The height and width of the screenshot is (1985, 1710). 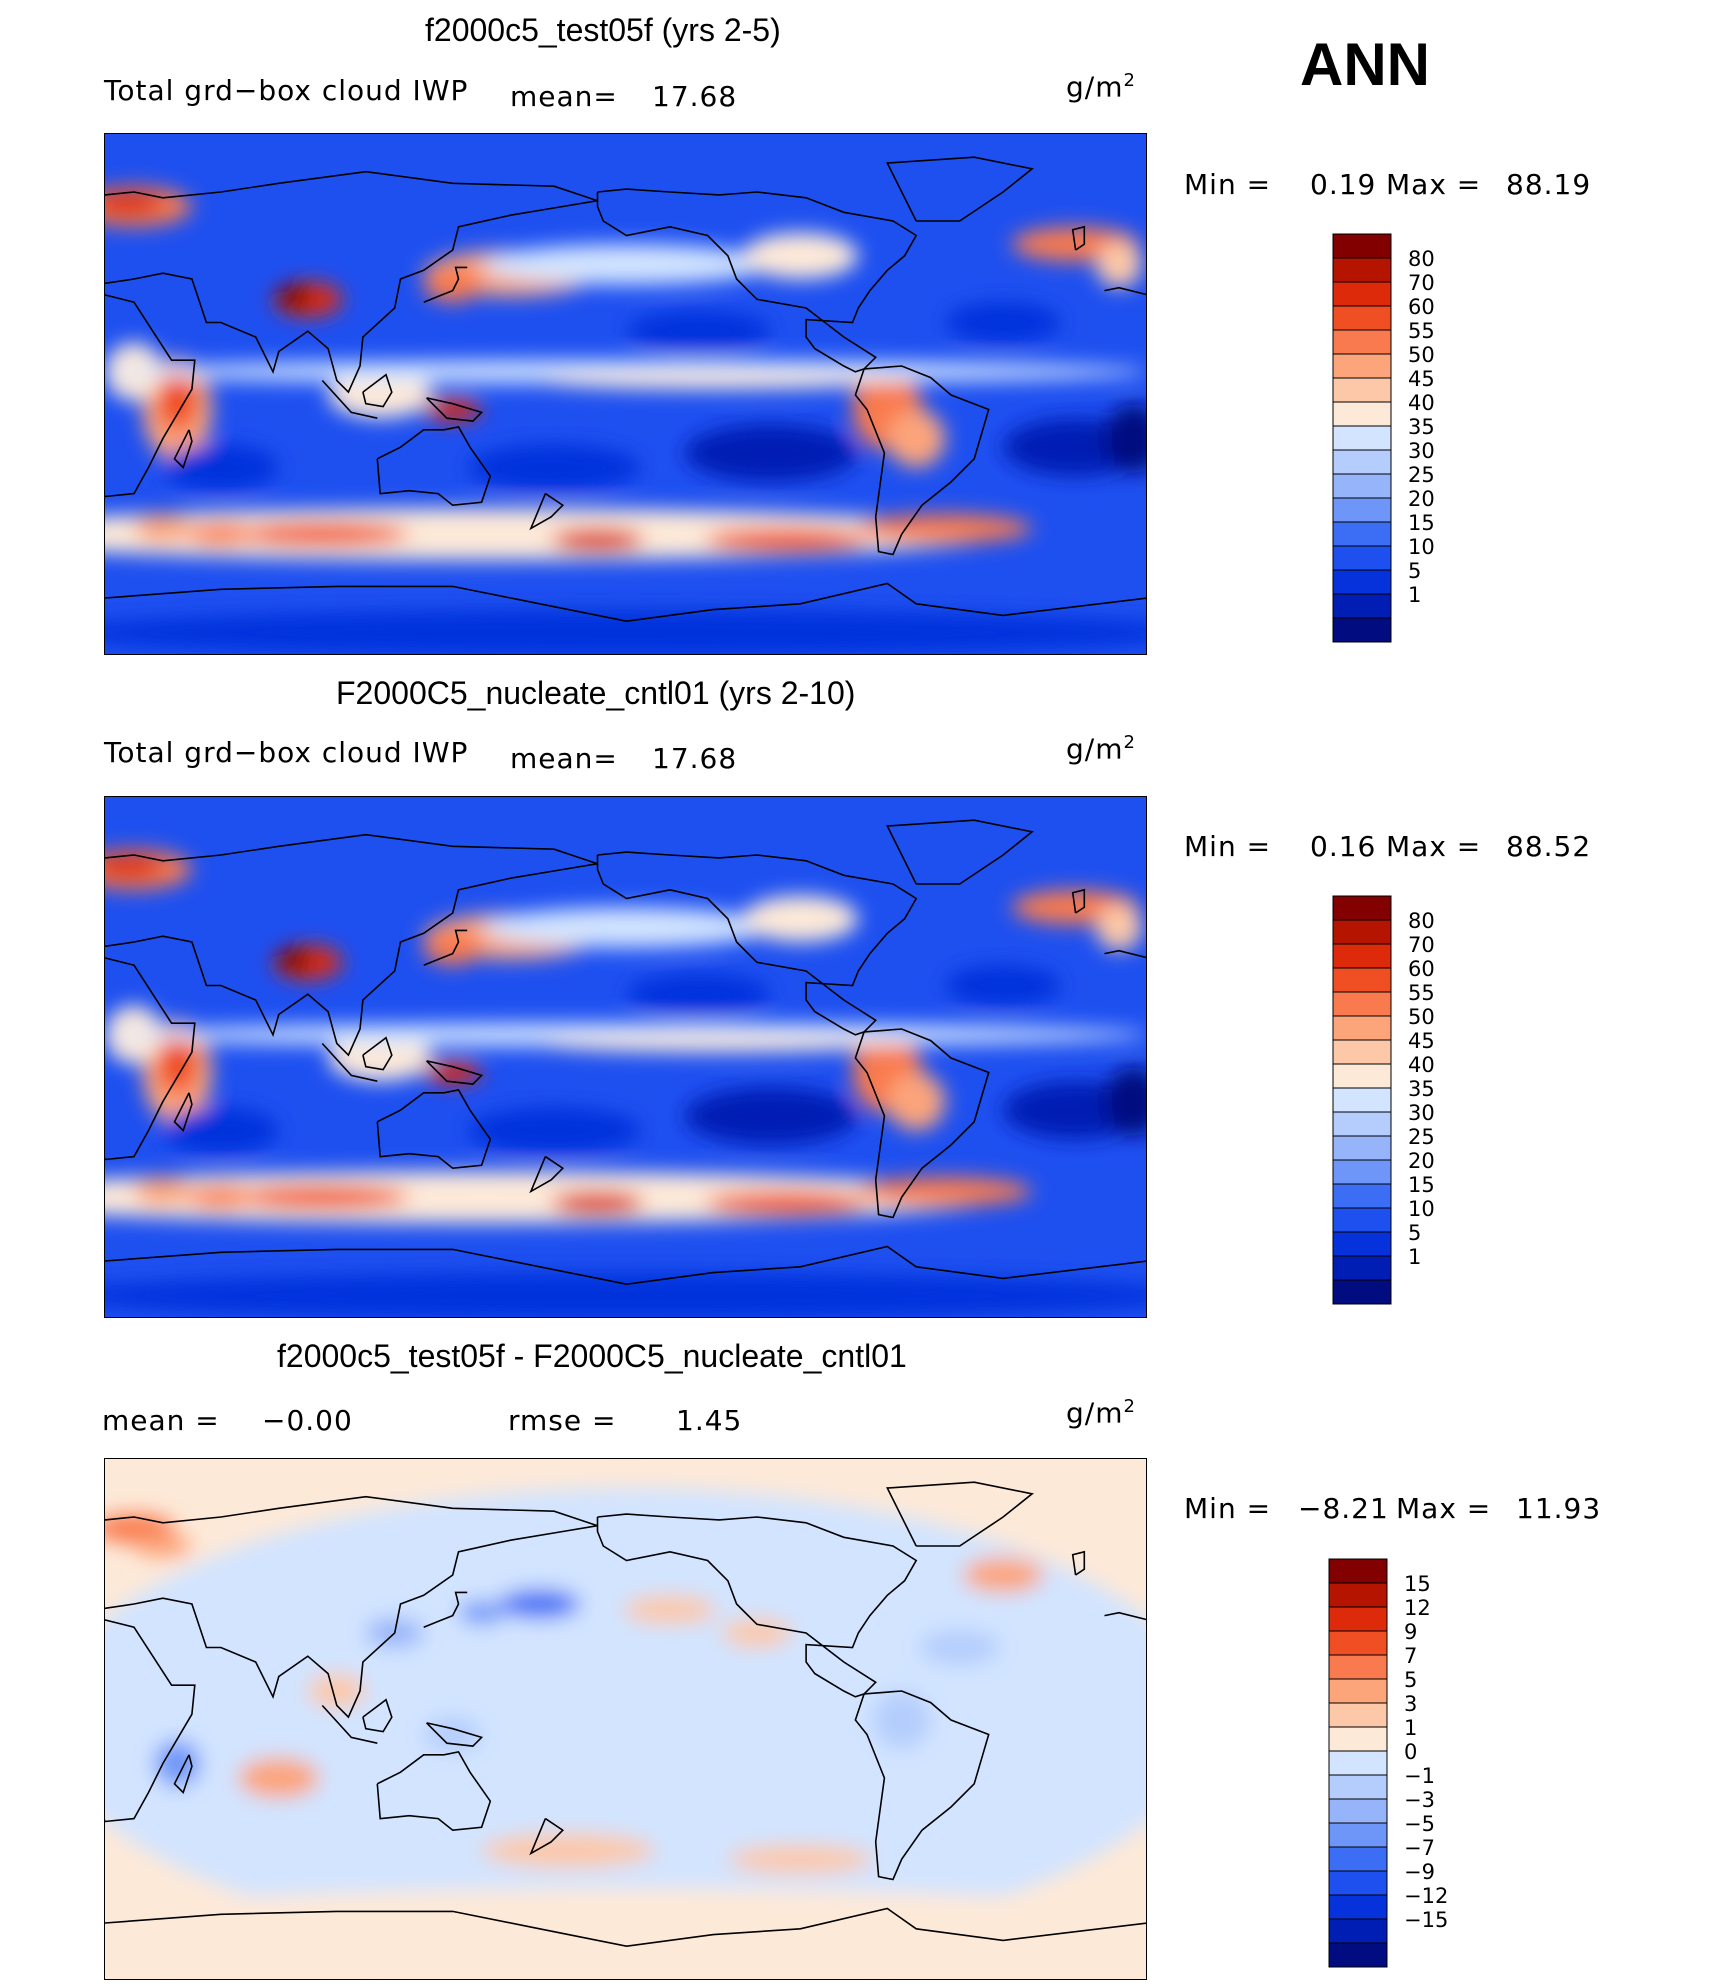 What do you see at coordinates (1421, 259) in the screenshot?
I see `colorbar-tick-label: 80` at bounding box center [1421, 259].